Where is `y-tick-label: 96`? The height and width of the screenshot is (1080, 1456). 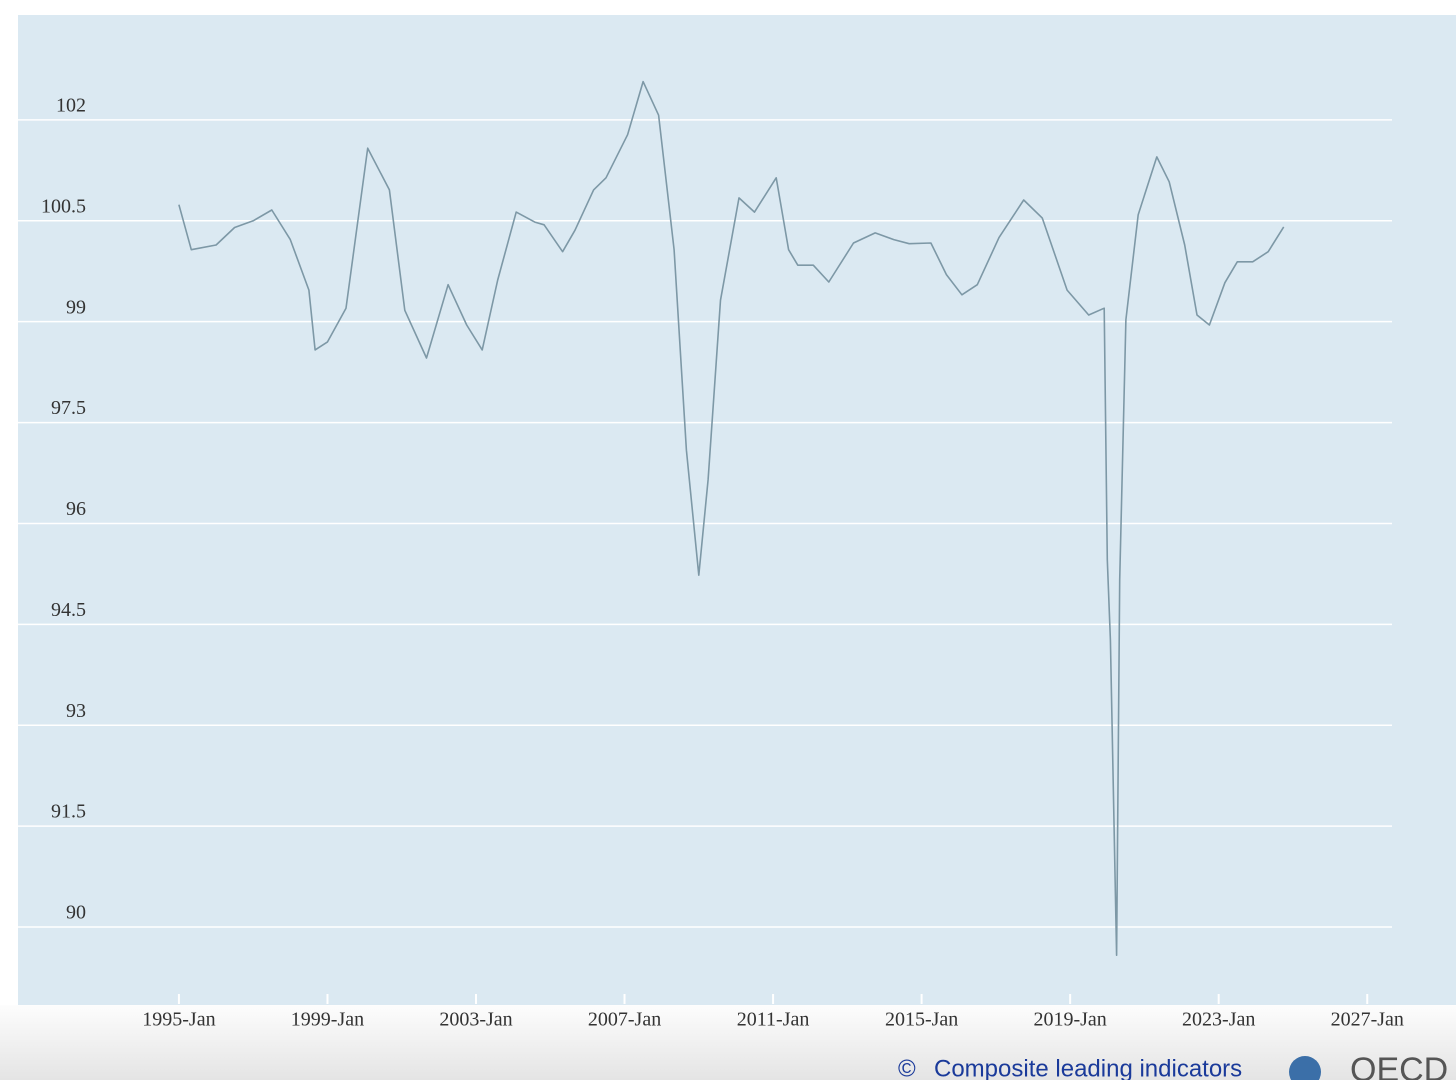
y-tick-label: 96 is located at coordinates (76, 509).